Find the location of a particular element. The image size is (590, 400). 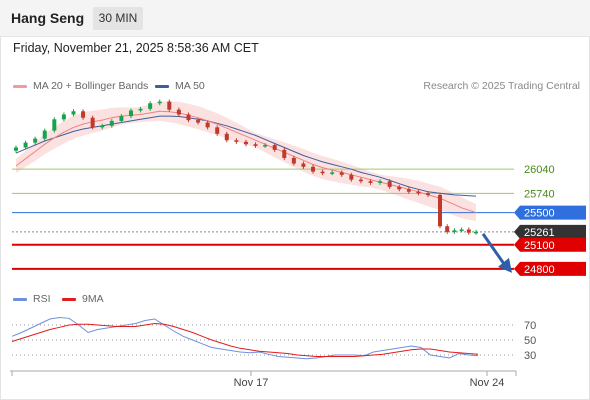

legend-ma50-label: MA 50 is located at coordinates (190, 86).